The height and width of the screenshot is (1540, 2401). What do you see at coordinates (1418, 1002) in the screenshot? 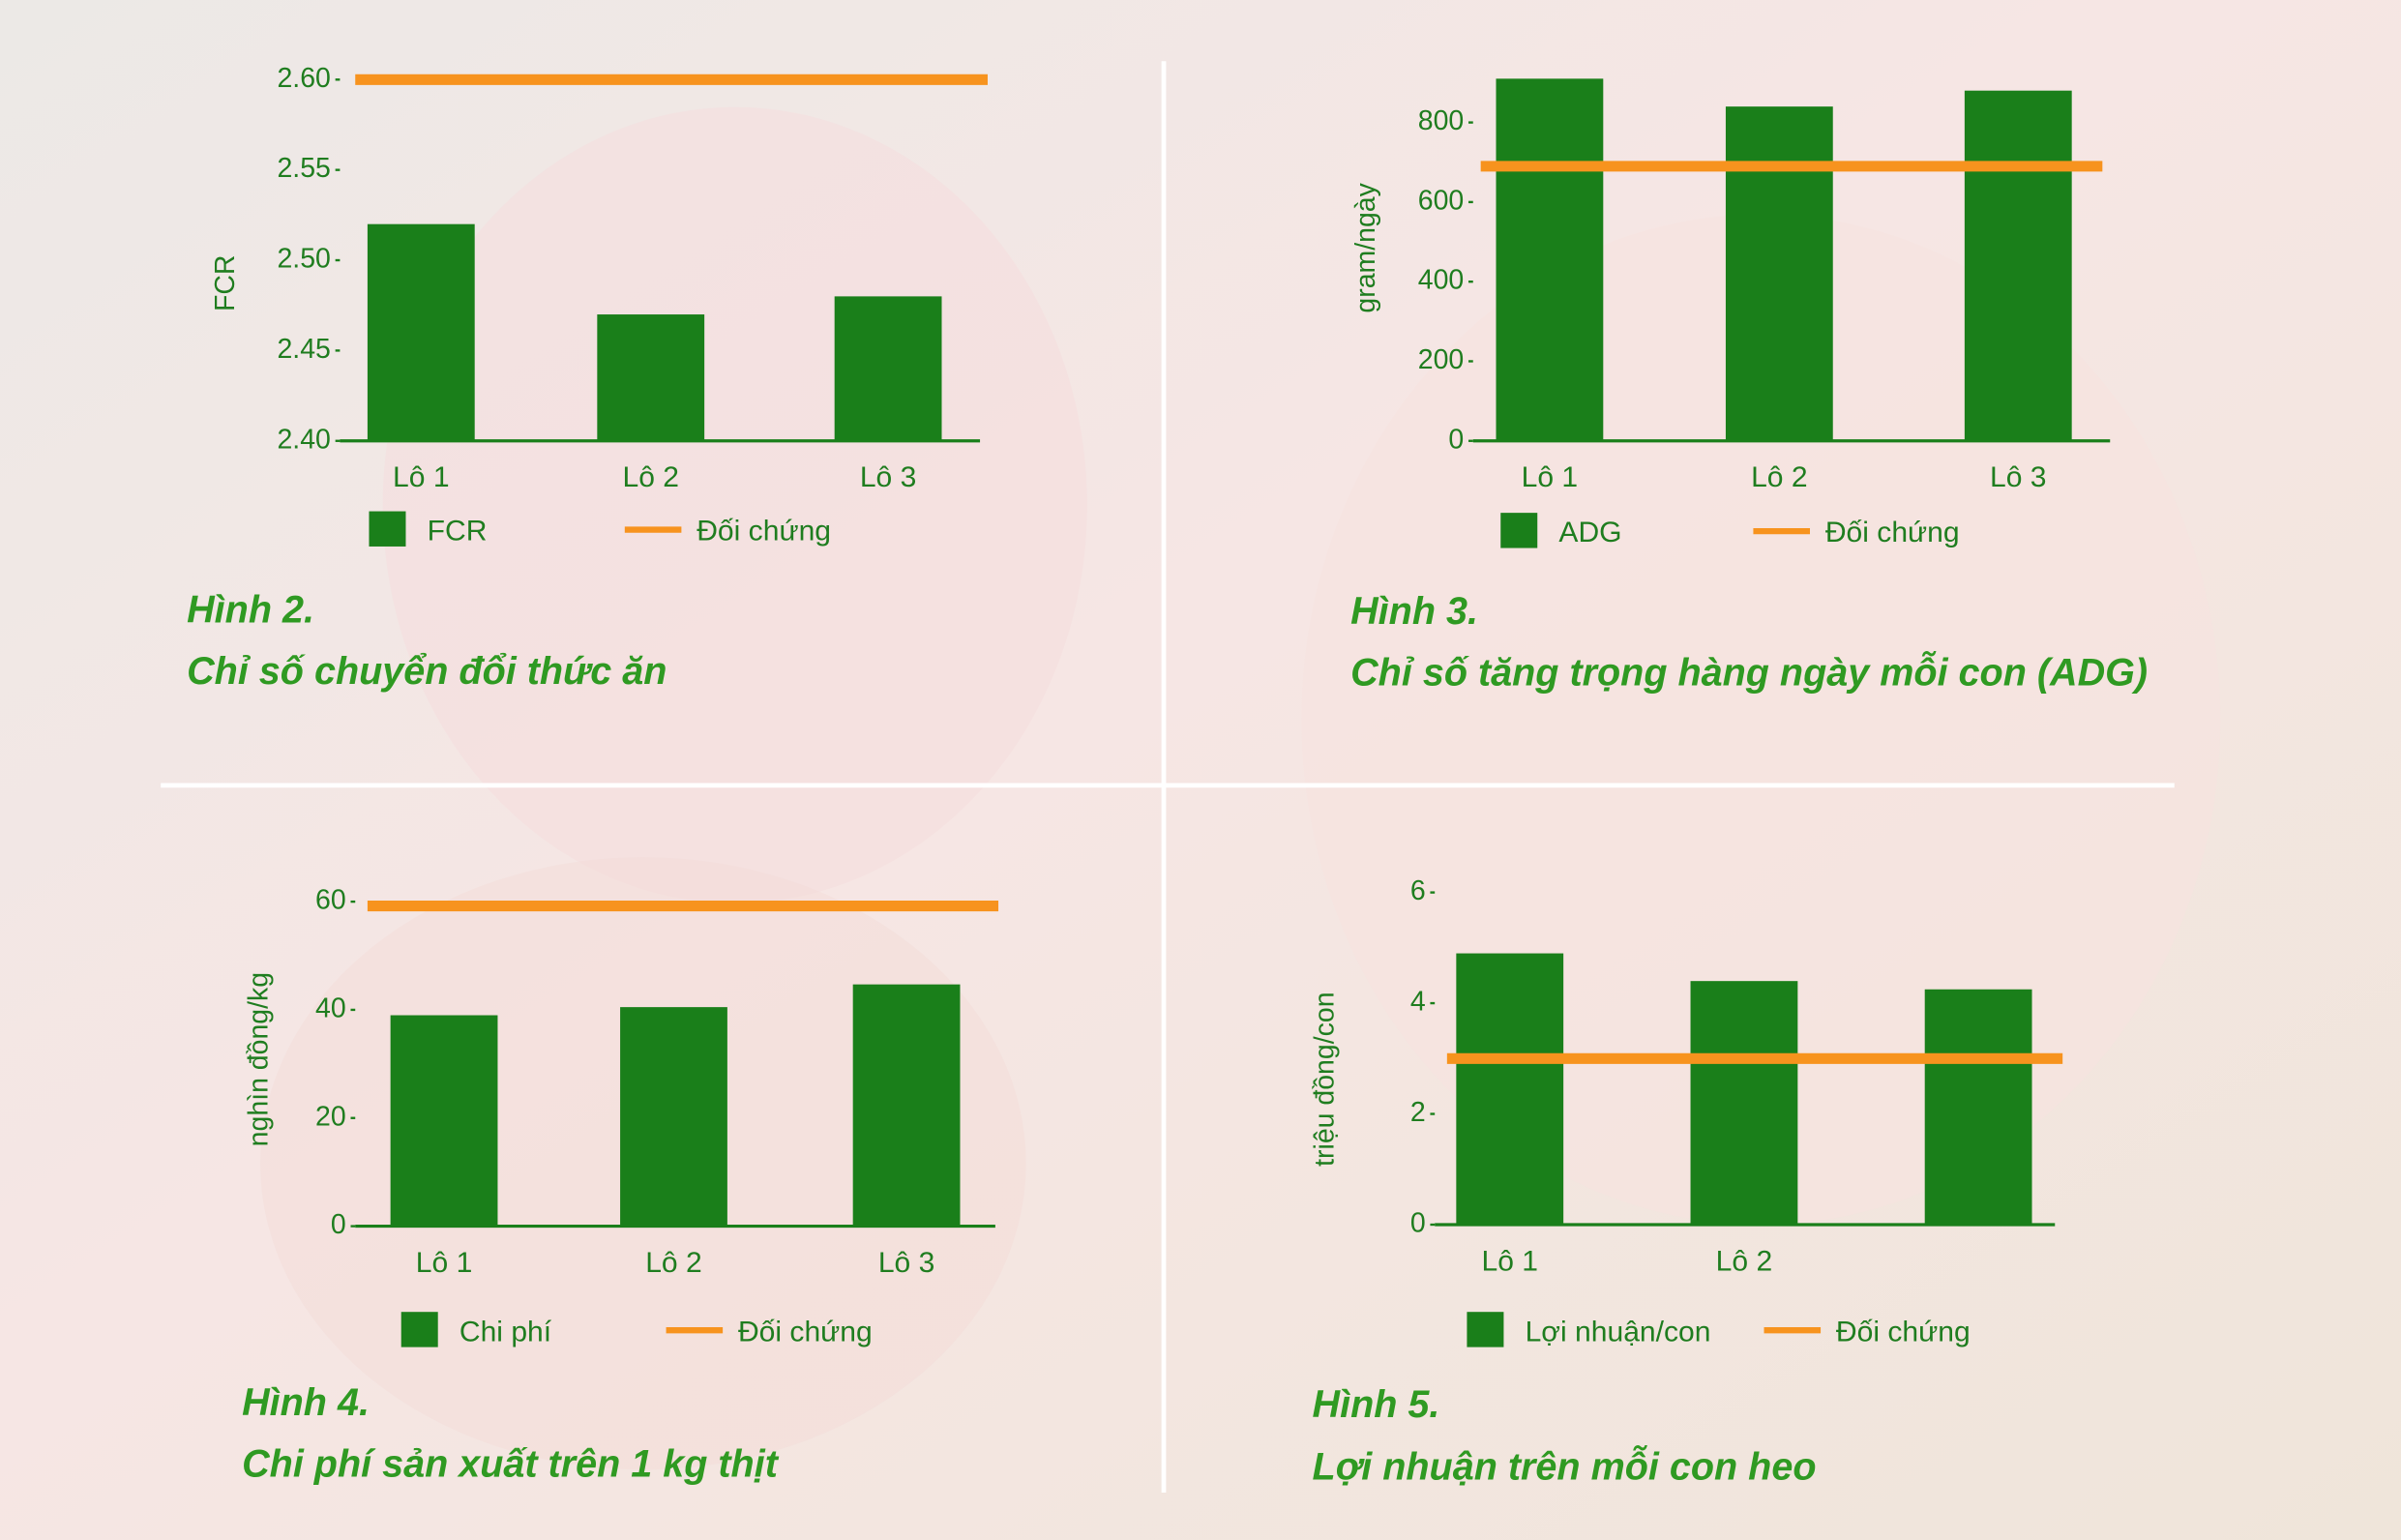
I see `y-tick-label: 4` at bounding box center [1418, 1002].